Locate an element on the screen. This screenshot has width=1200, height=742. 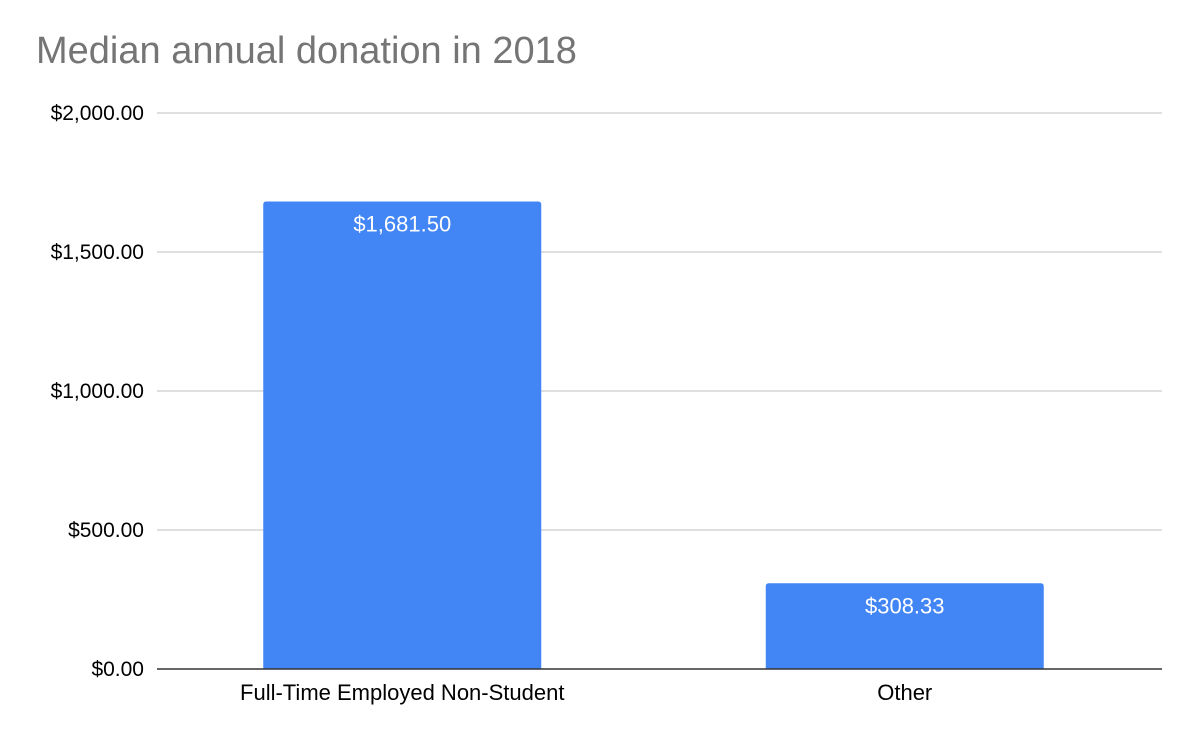
y-tick-label: $1,500.00 is located at coordinates (97, 252).